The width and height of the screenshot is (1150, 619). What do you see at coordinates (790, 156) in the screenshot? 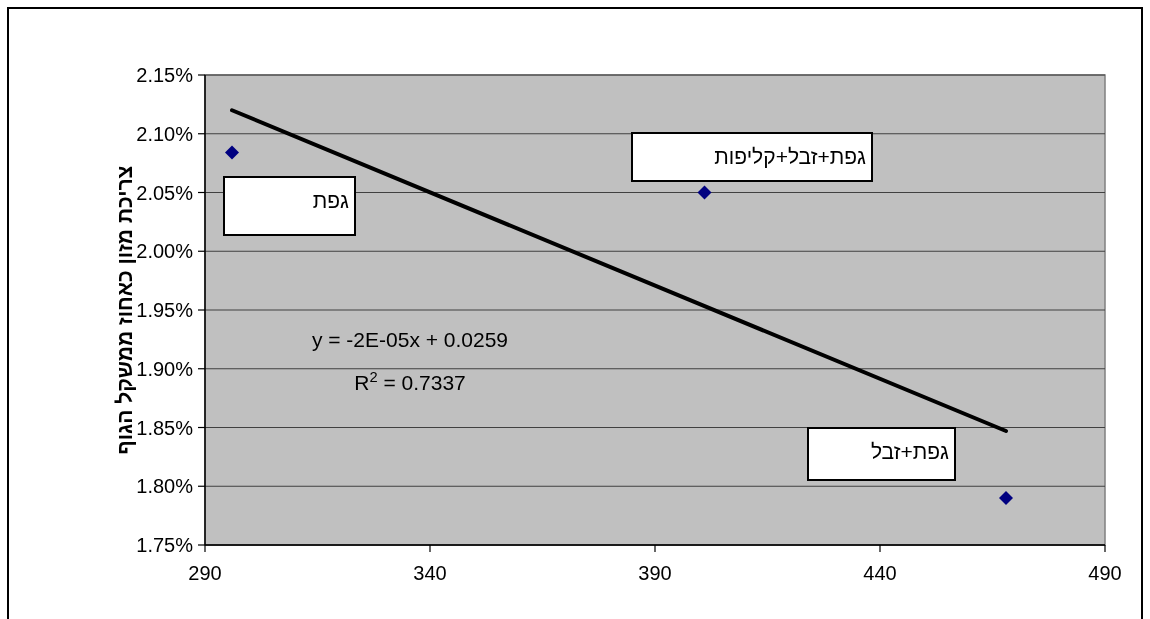
I see `annotation: גפת+זבל+קליפות` at bounding box center [790, 156].